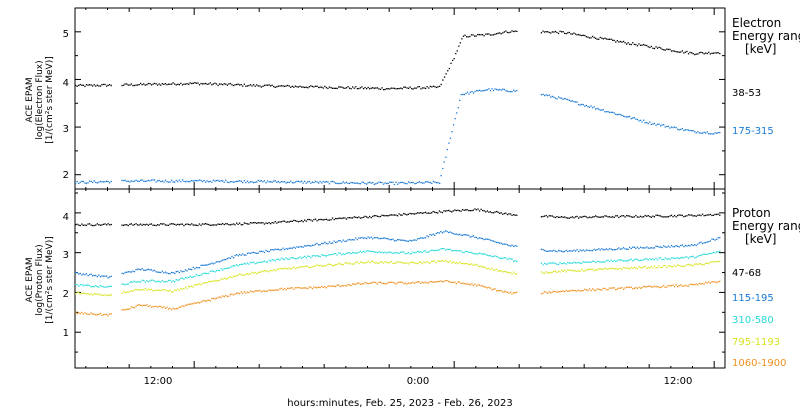 This screenshot has width=800, height=410. What do you see at coordinates (751, 213) in the screenshot?
I see `proton-legend-title-line1: Proton` at bounding box center [751, 213].